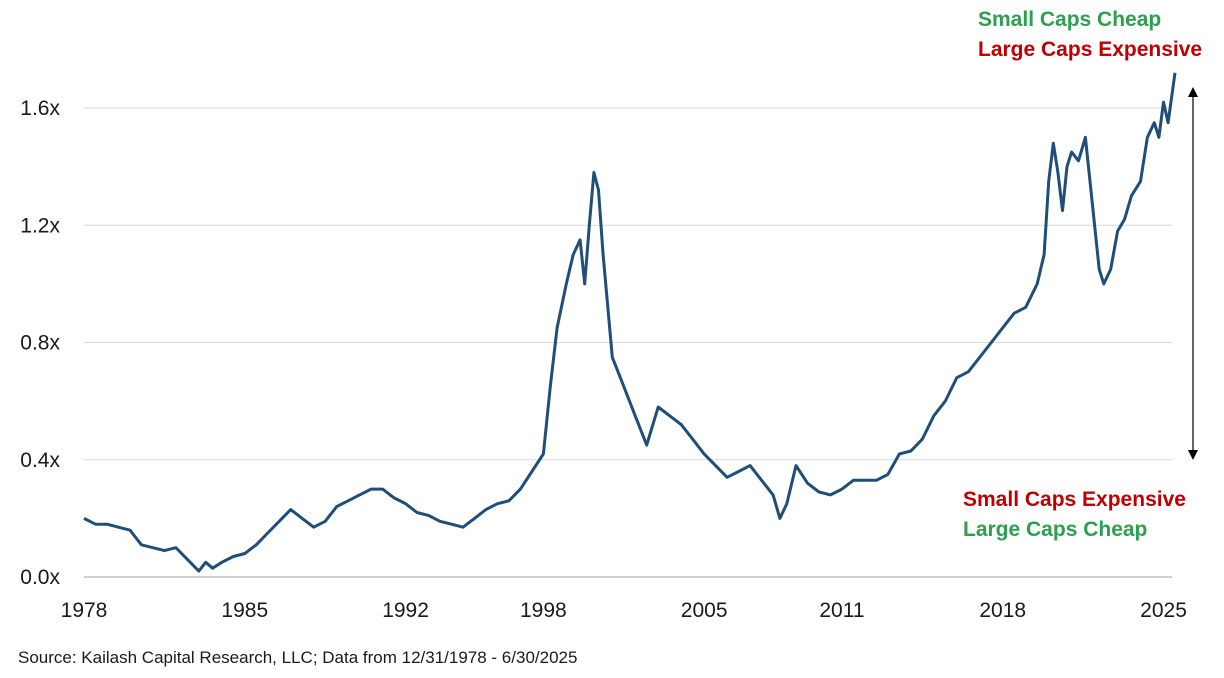 The image size is (1224, 678). Describe the element at coordinates (244, 610) in the screenshot. I see `x-tick-label: 1985` at that location.